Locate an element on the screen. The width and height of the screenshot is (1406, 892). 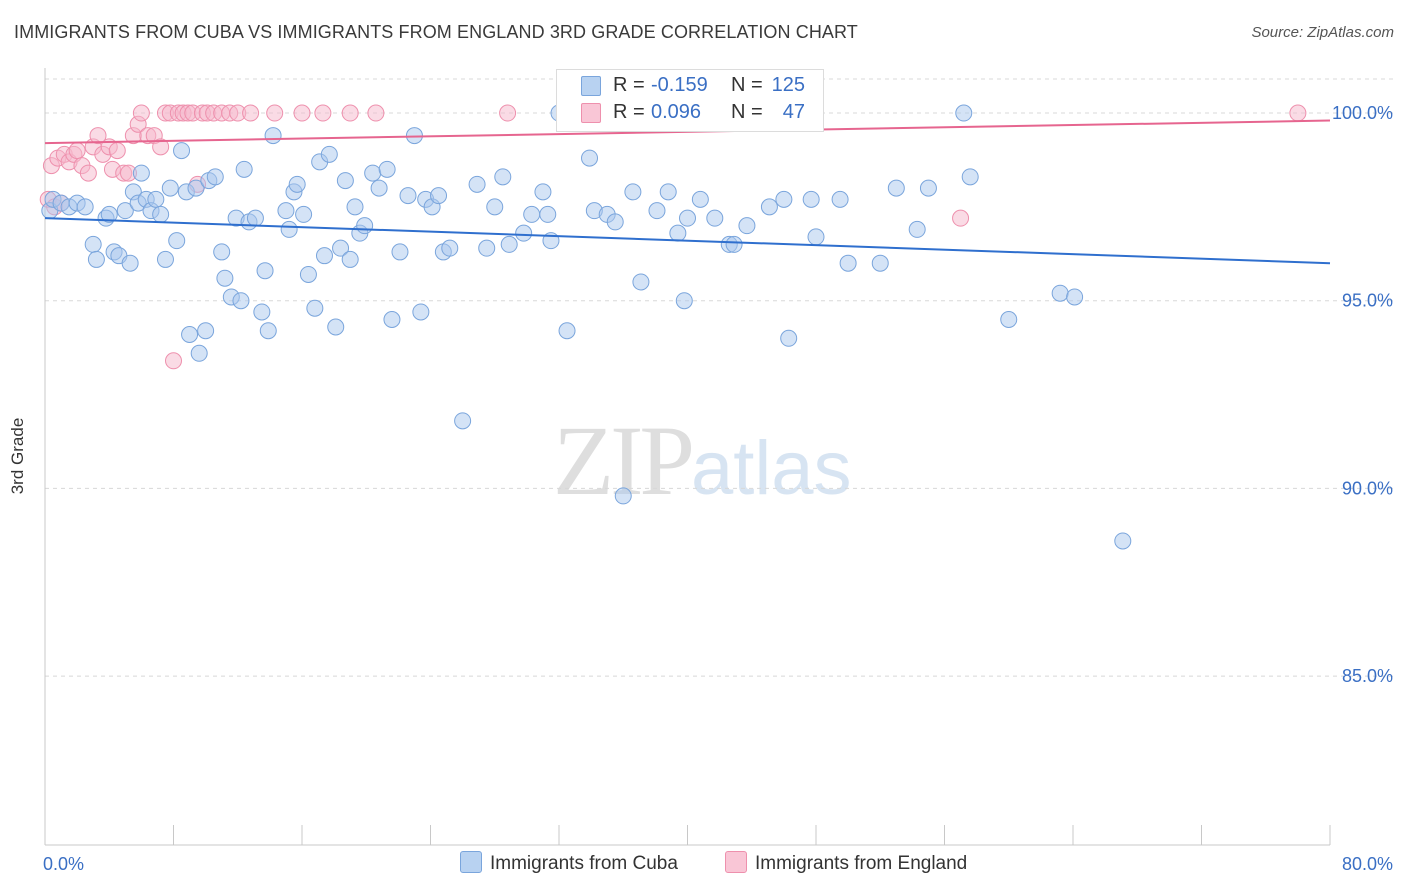
y-tick-label: 95.0% is located at coordinates (1367, 301).